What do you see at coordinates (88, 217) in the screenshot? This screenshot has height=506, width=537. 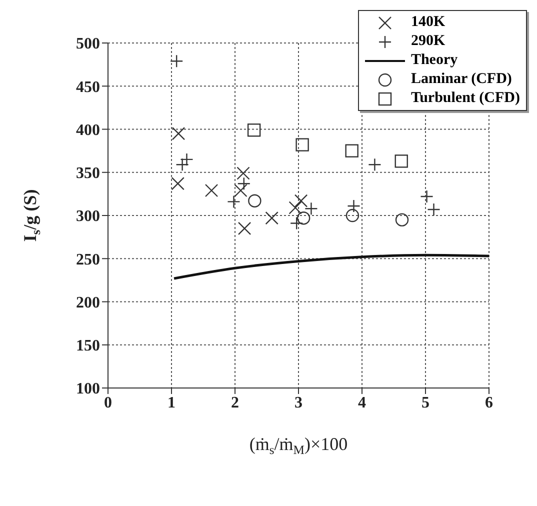 I see `y-tick-label: 300` at bounding box center [88, 217].